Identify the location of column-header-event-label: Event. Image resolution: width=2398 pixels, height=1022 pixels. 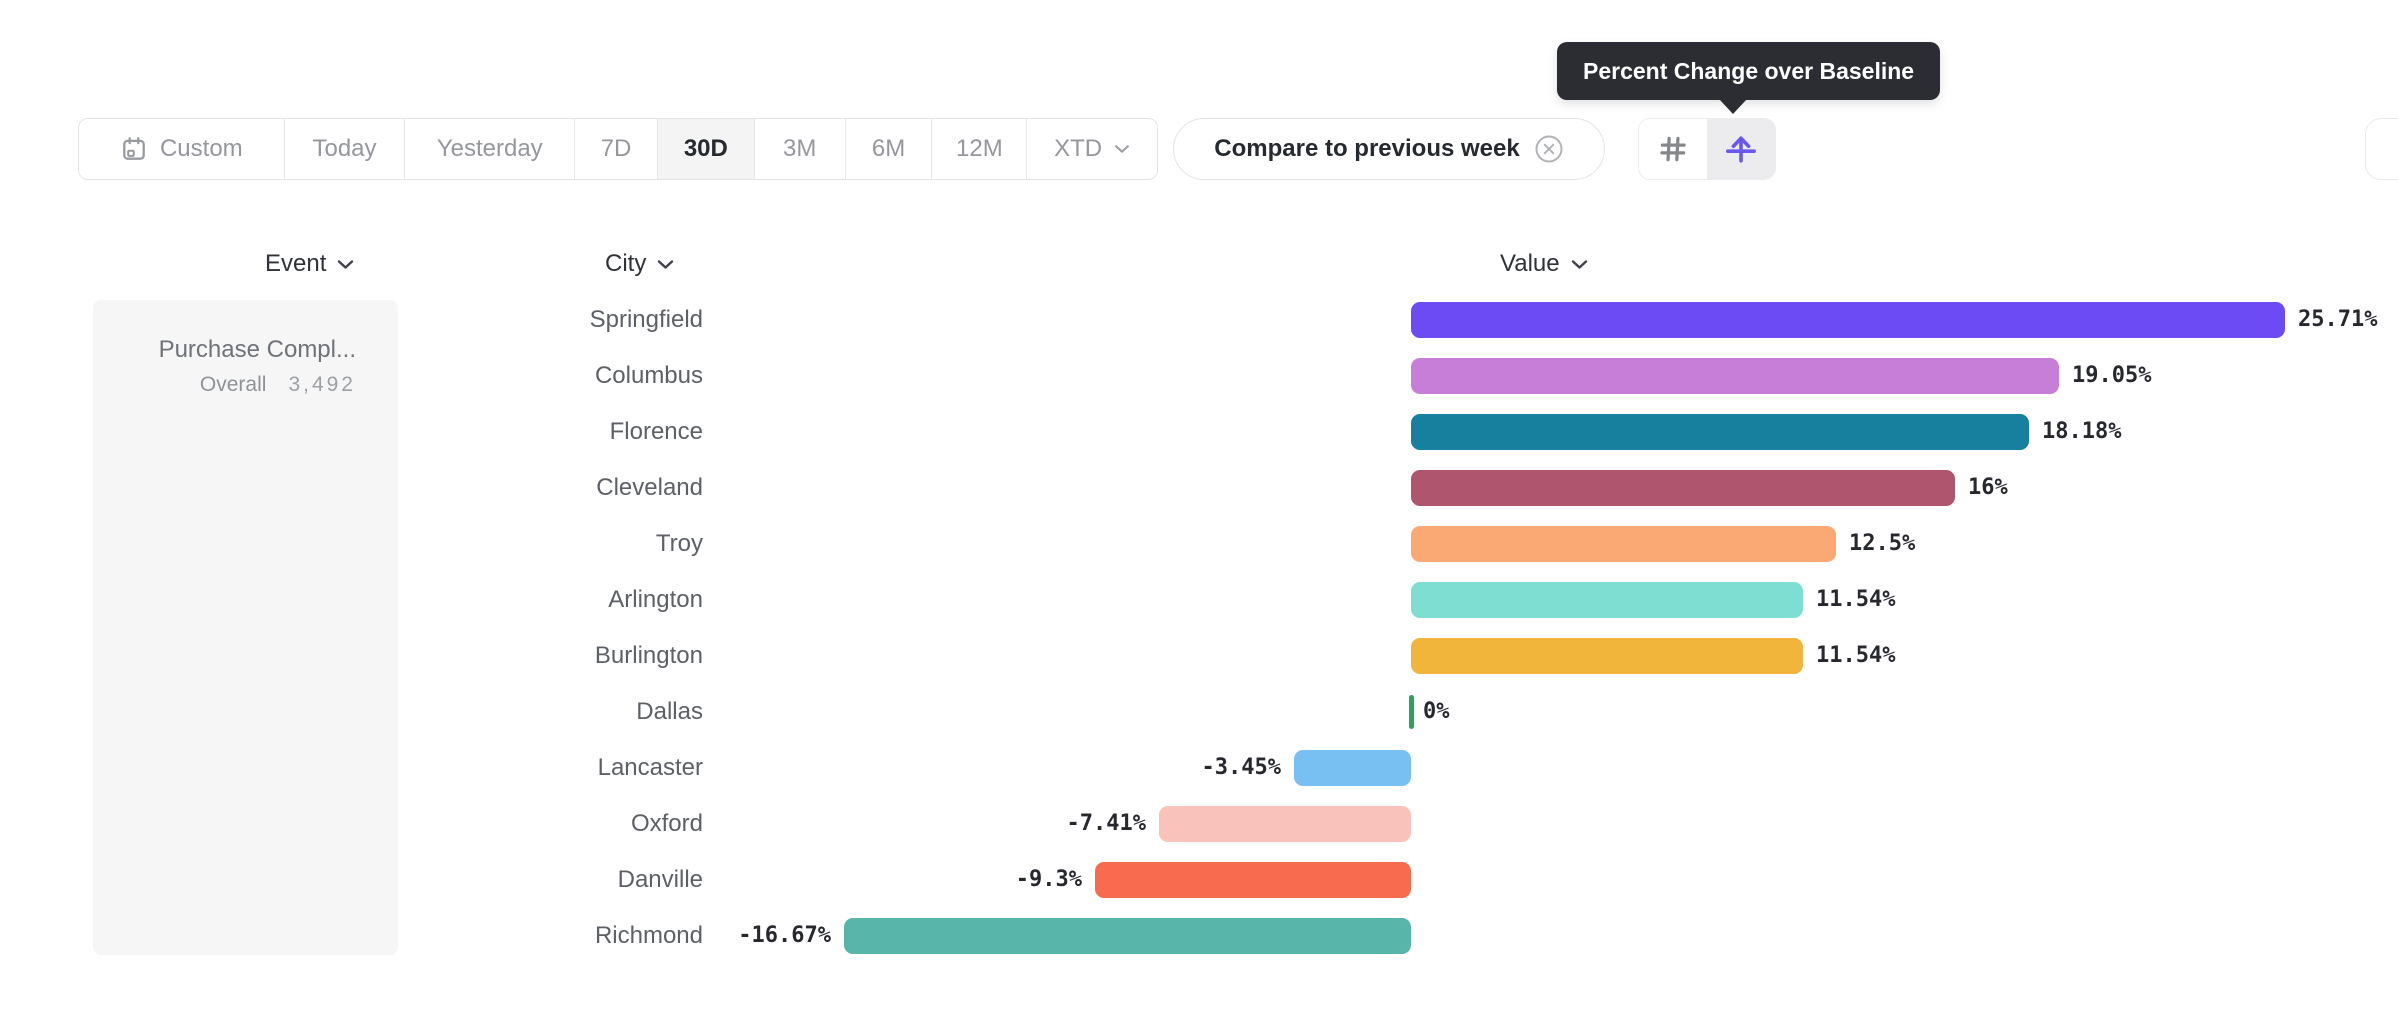
(296, 263).